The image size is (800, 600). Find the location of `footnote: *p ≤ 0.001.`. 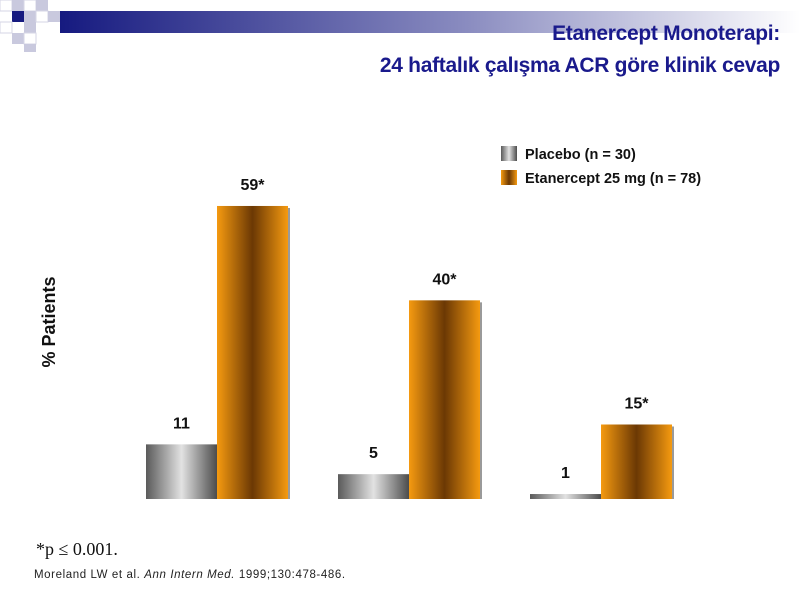

footnote: *p ≤ 0.001. is located at coordinates (77, 549).